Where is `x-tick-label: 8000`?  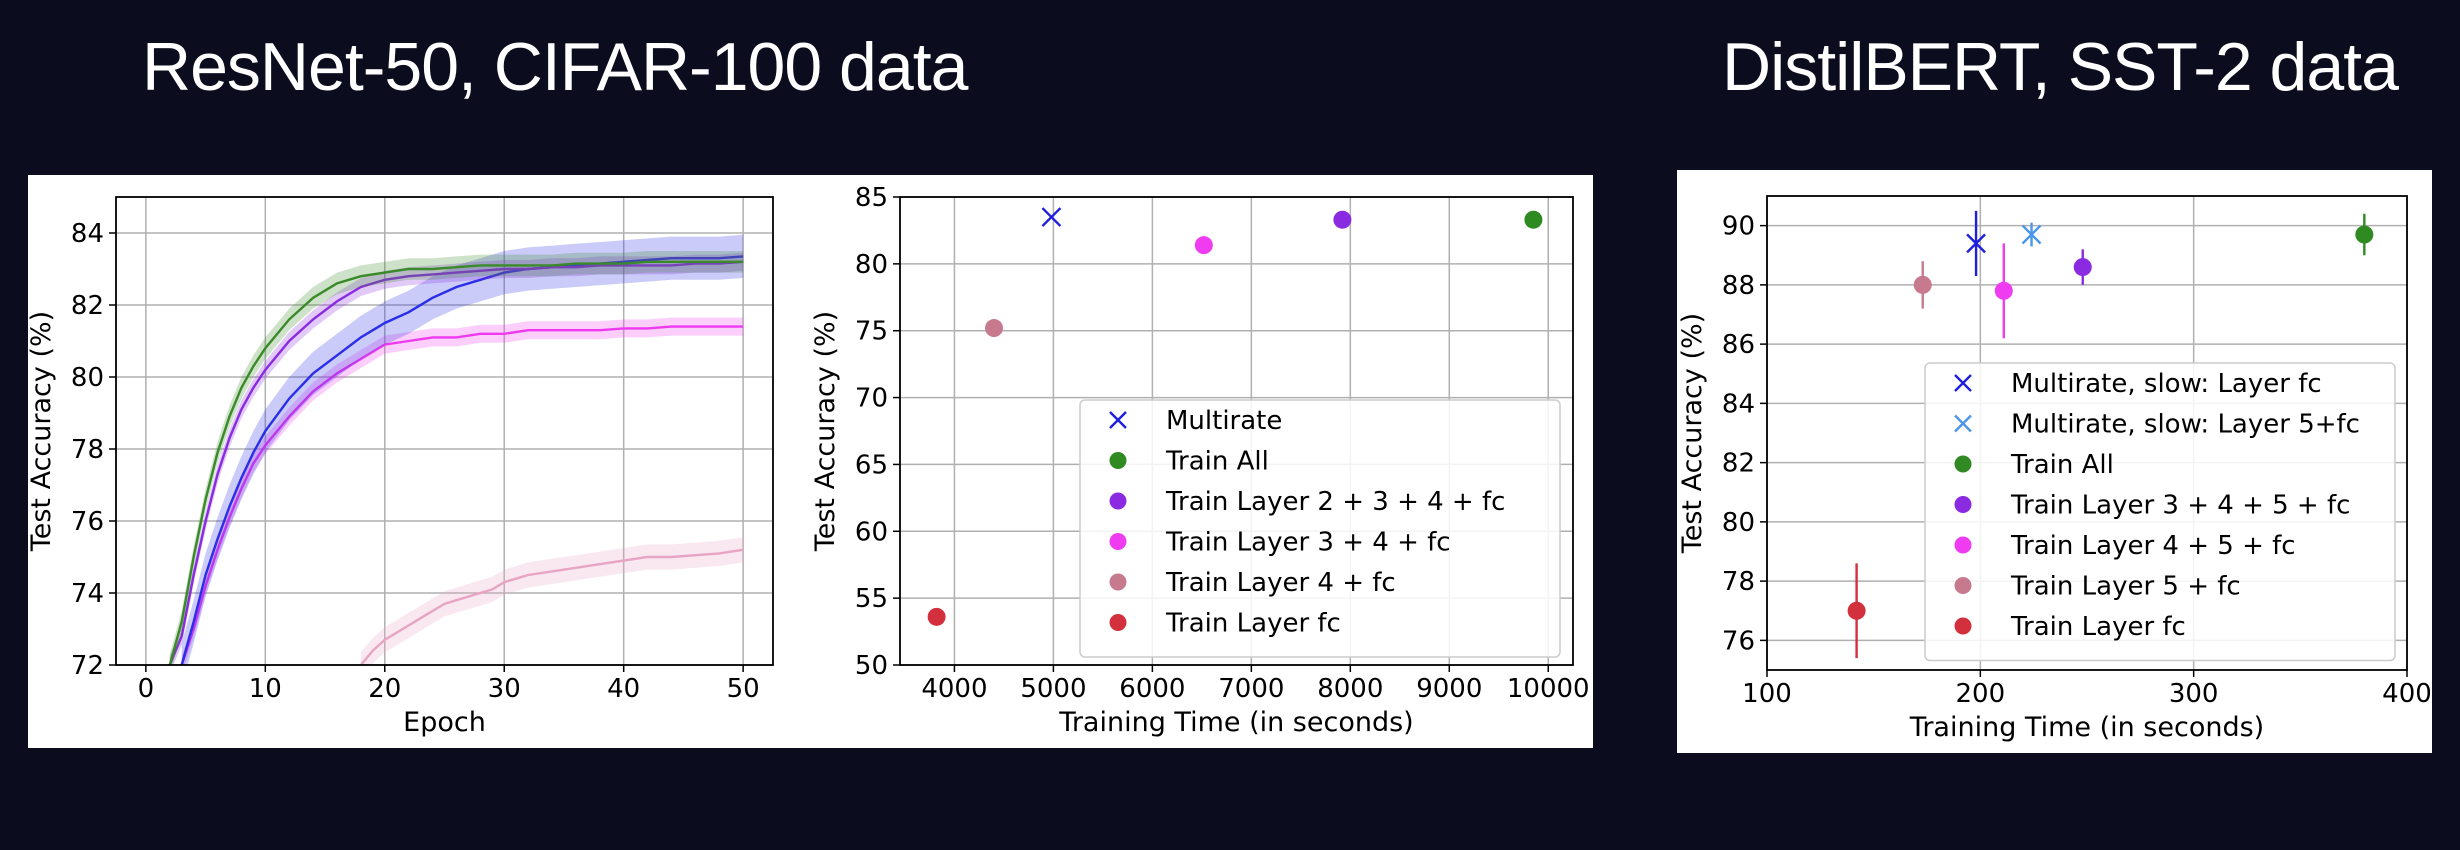
x-tick-label: 8000 is located at coordinates (1350, 689).